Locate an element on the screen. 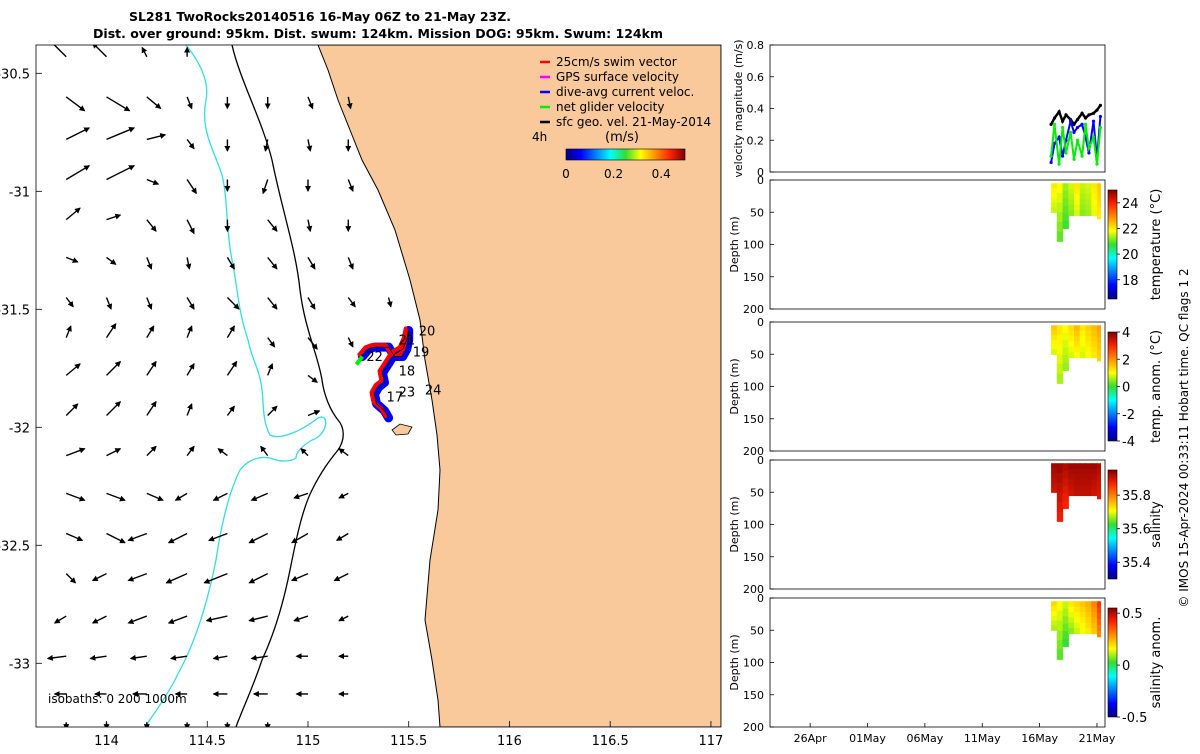 The width and height of the screenshot is (1200, 754). glider-track is located at coordinates (384, 374).